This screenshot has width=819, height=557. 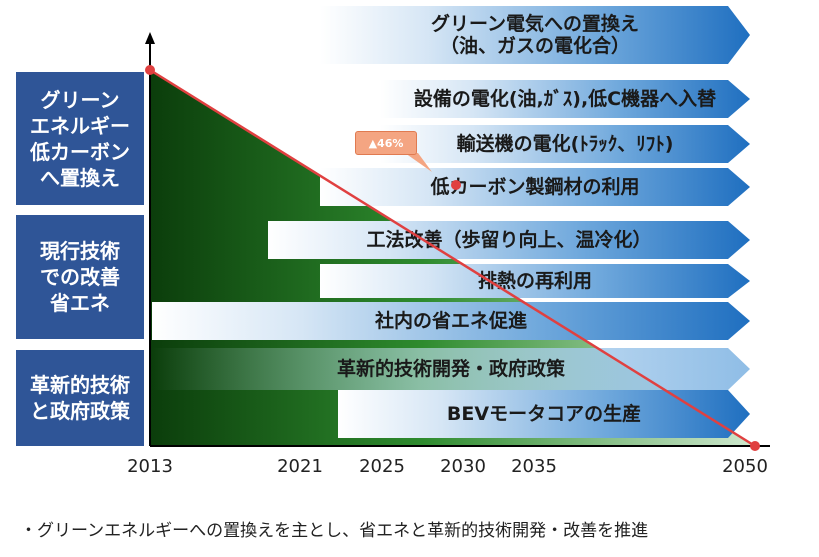 I want to click on category-green-energy: グリーン エネルギー 低カーボン へ置換え, so click(x=80, y=138).